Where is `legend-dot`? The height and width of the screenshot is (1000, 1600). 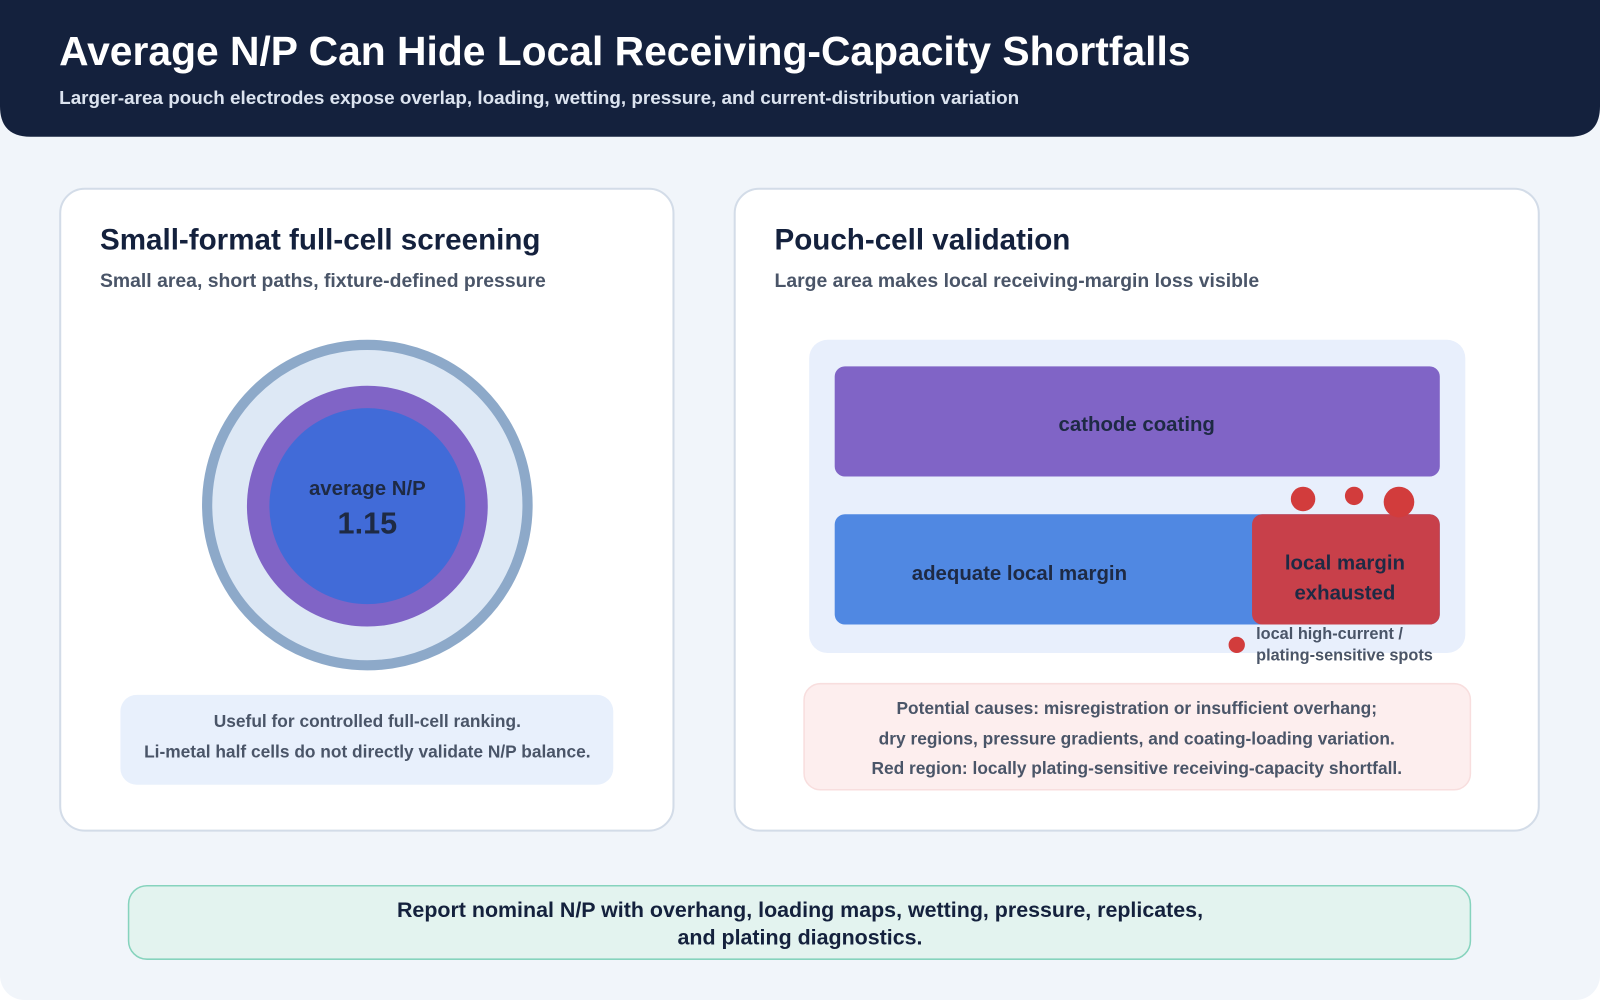
legend-dot is located at coordinates (1236, 645).